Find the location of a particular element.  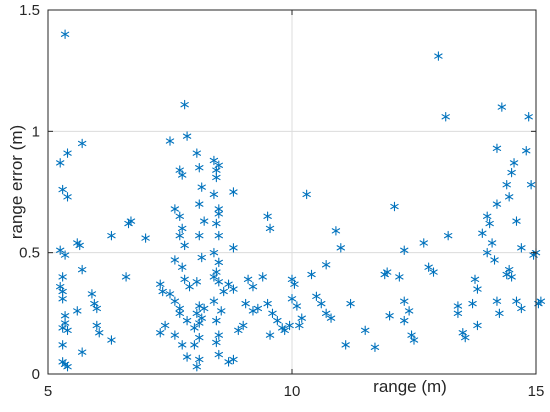

x-tick-label: 5 is located at coordinates (48, 391).